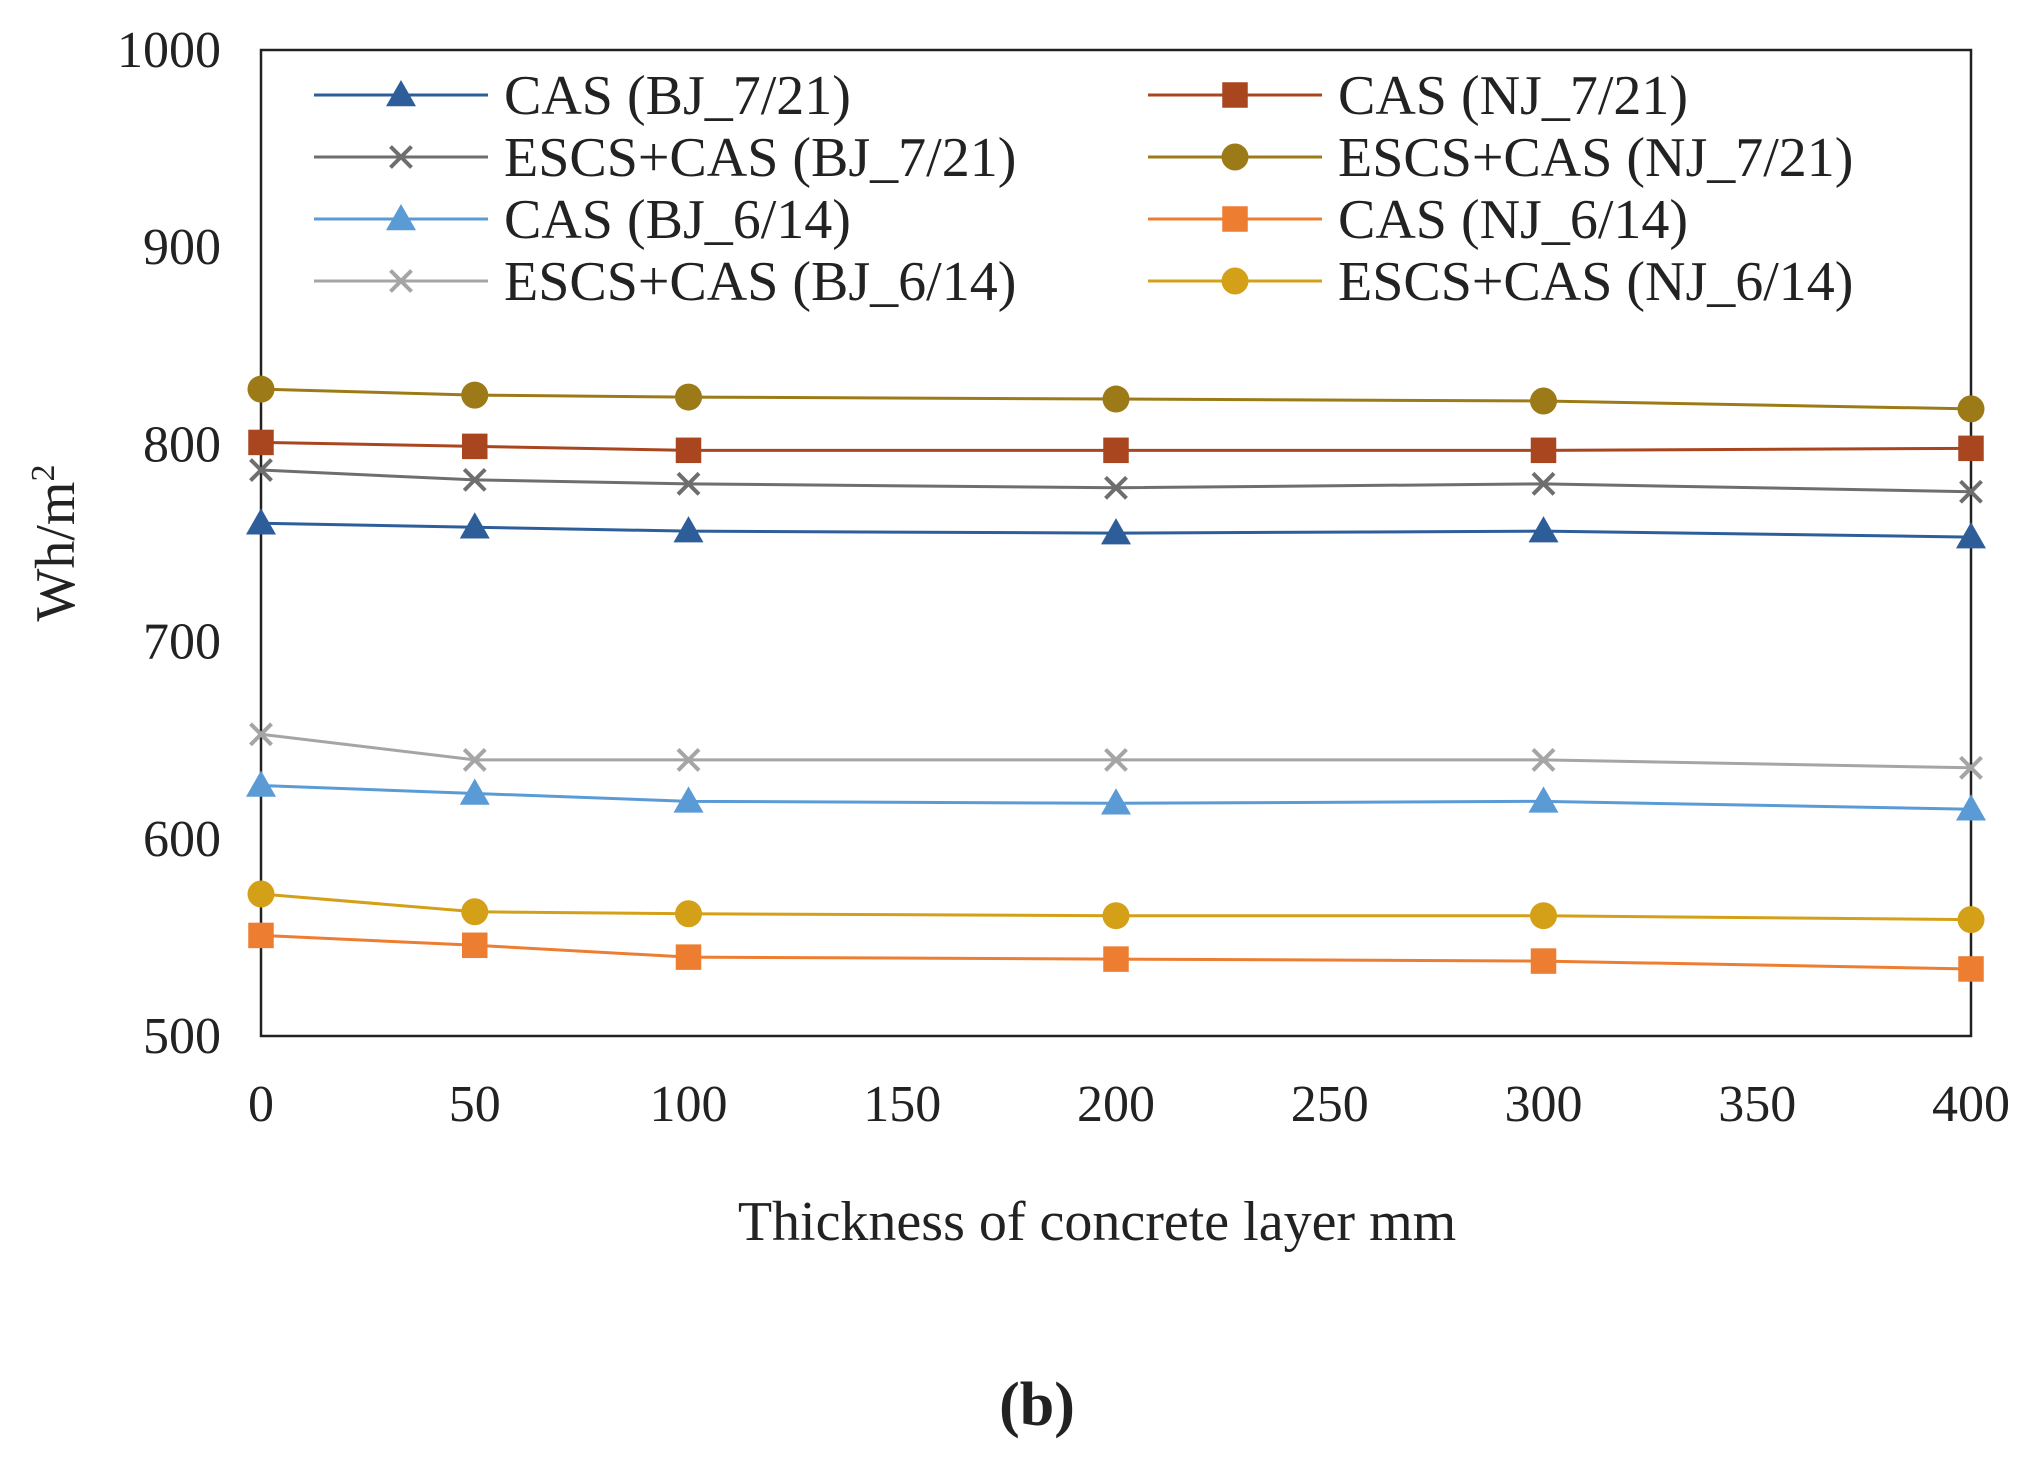 Image resolution: width=2028 pixels, height=1479 pixels. What do you see at coordinates (182, 444) in the screenshot?
I see `y-tick-label: 800` at bounding box center [182, 444].